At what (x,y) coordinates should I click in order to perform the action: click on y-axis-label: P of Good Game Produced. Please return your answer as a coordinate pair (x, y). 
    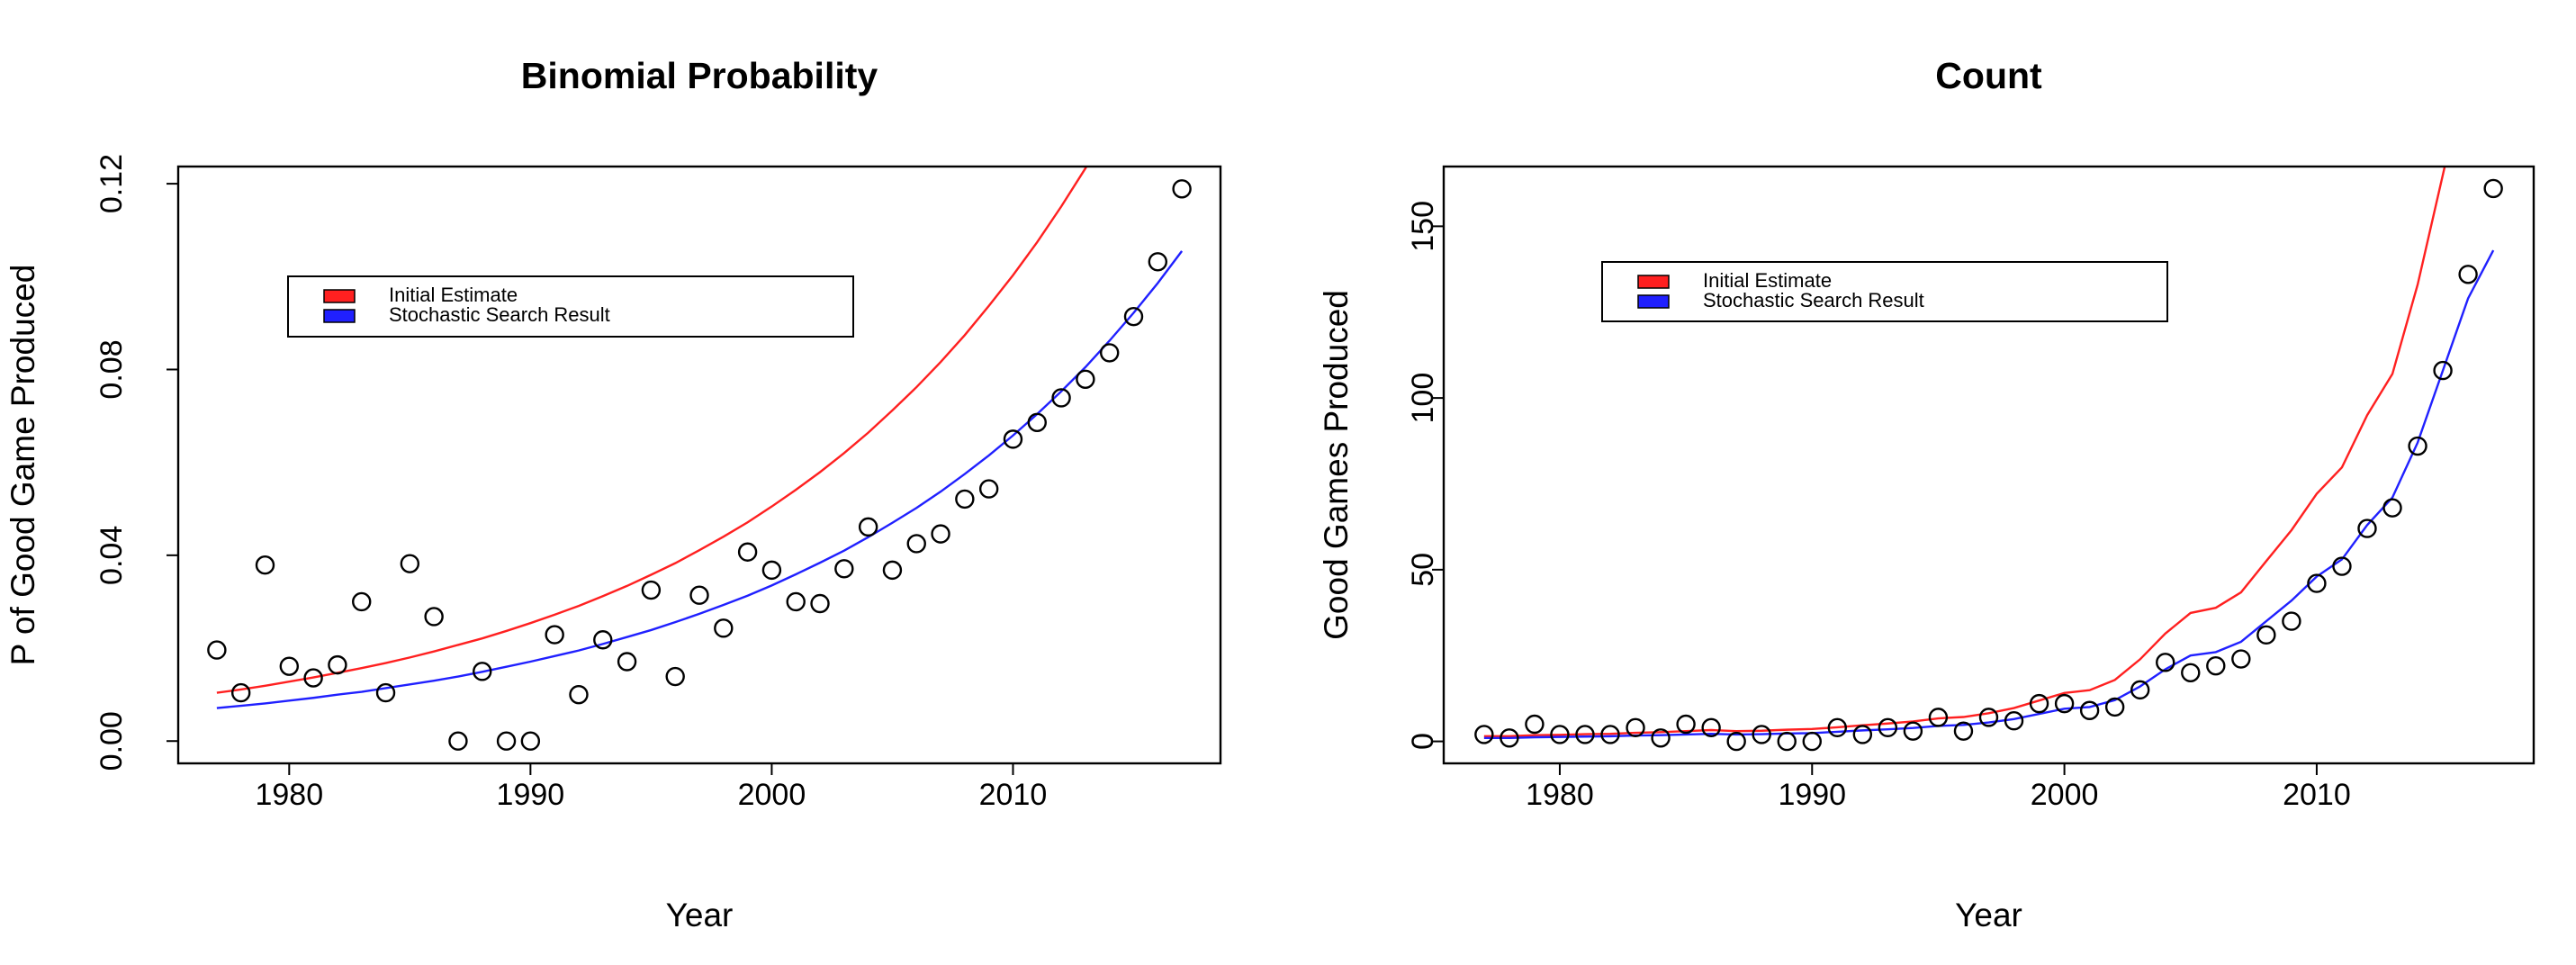
    Looking at the image, I should click on (23, 466).